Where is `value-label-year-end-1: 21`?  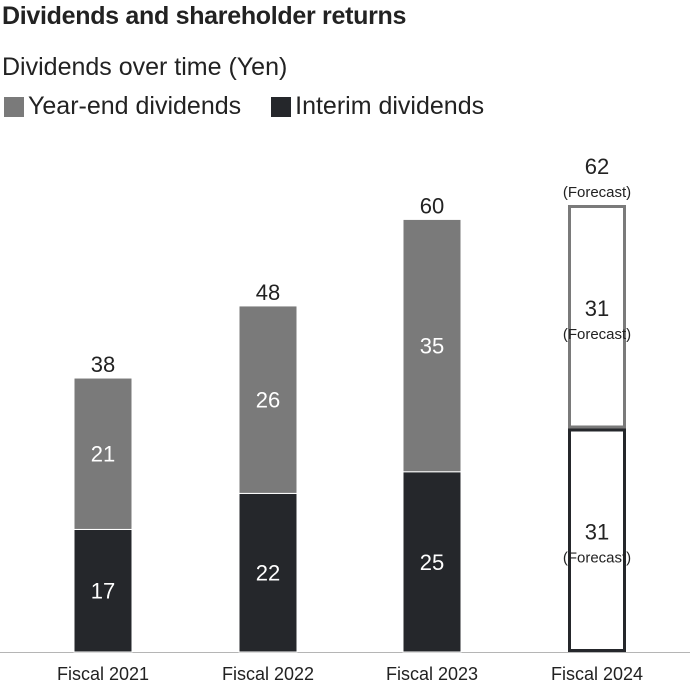 value-label-year-end-1: 21 is located at coordinates (103, 454).